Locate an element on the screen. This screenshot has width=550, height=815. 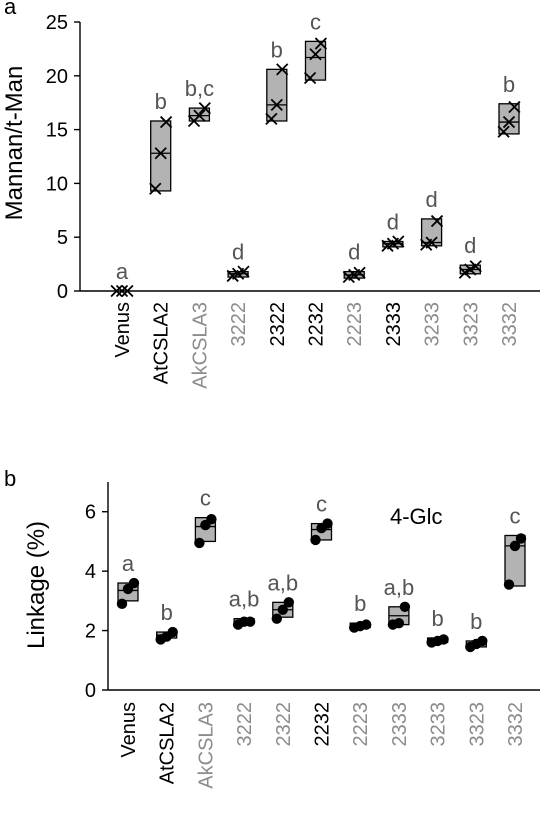
x-tick-label: AtCSLA2 is located at coordinates (168, 743).